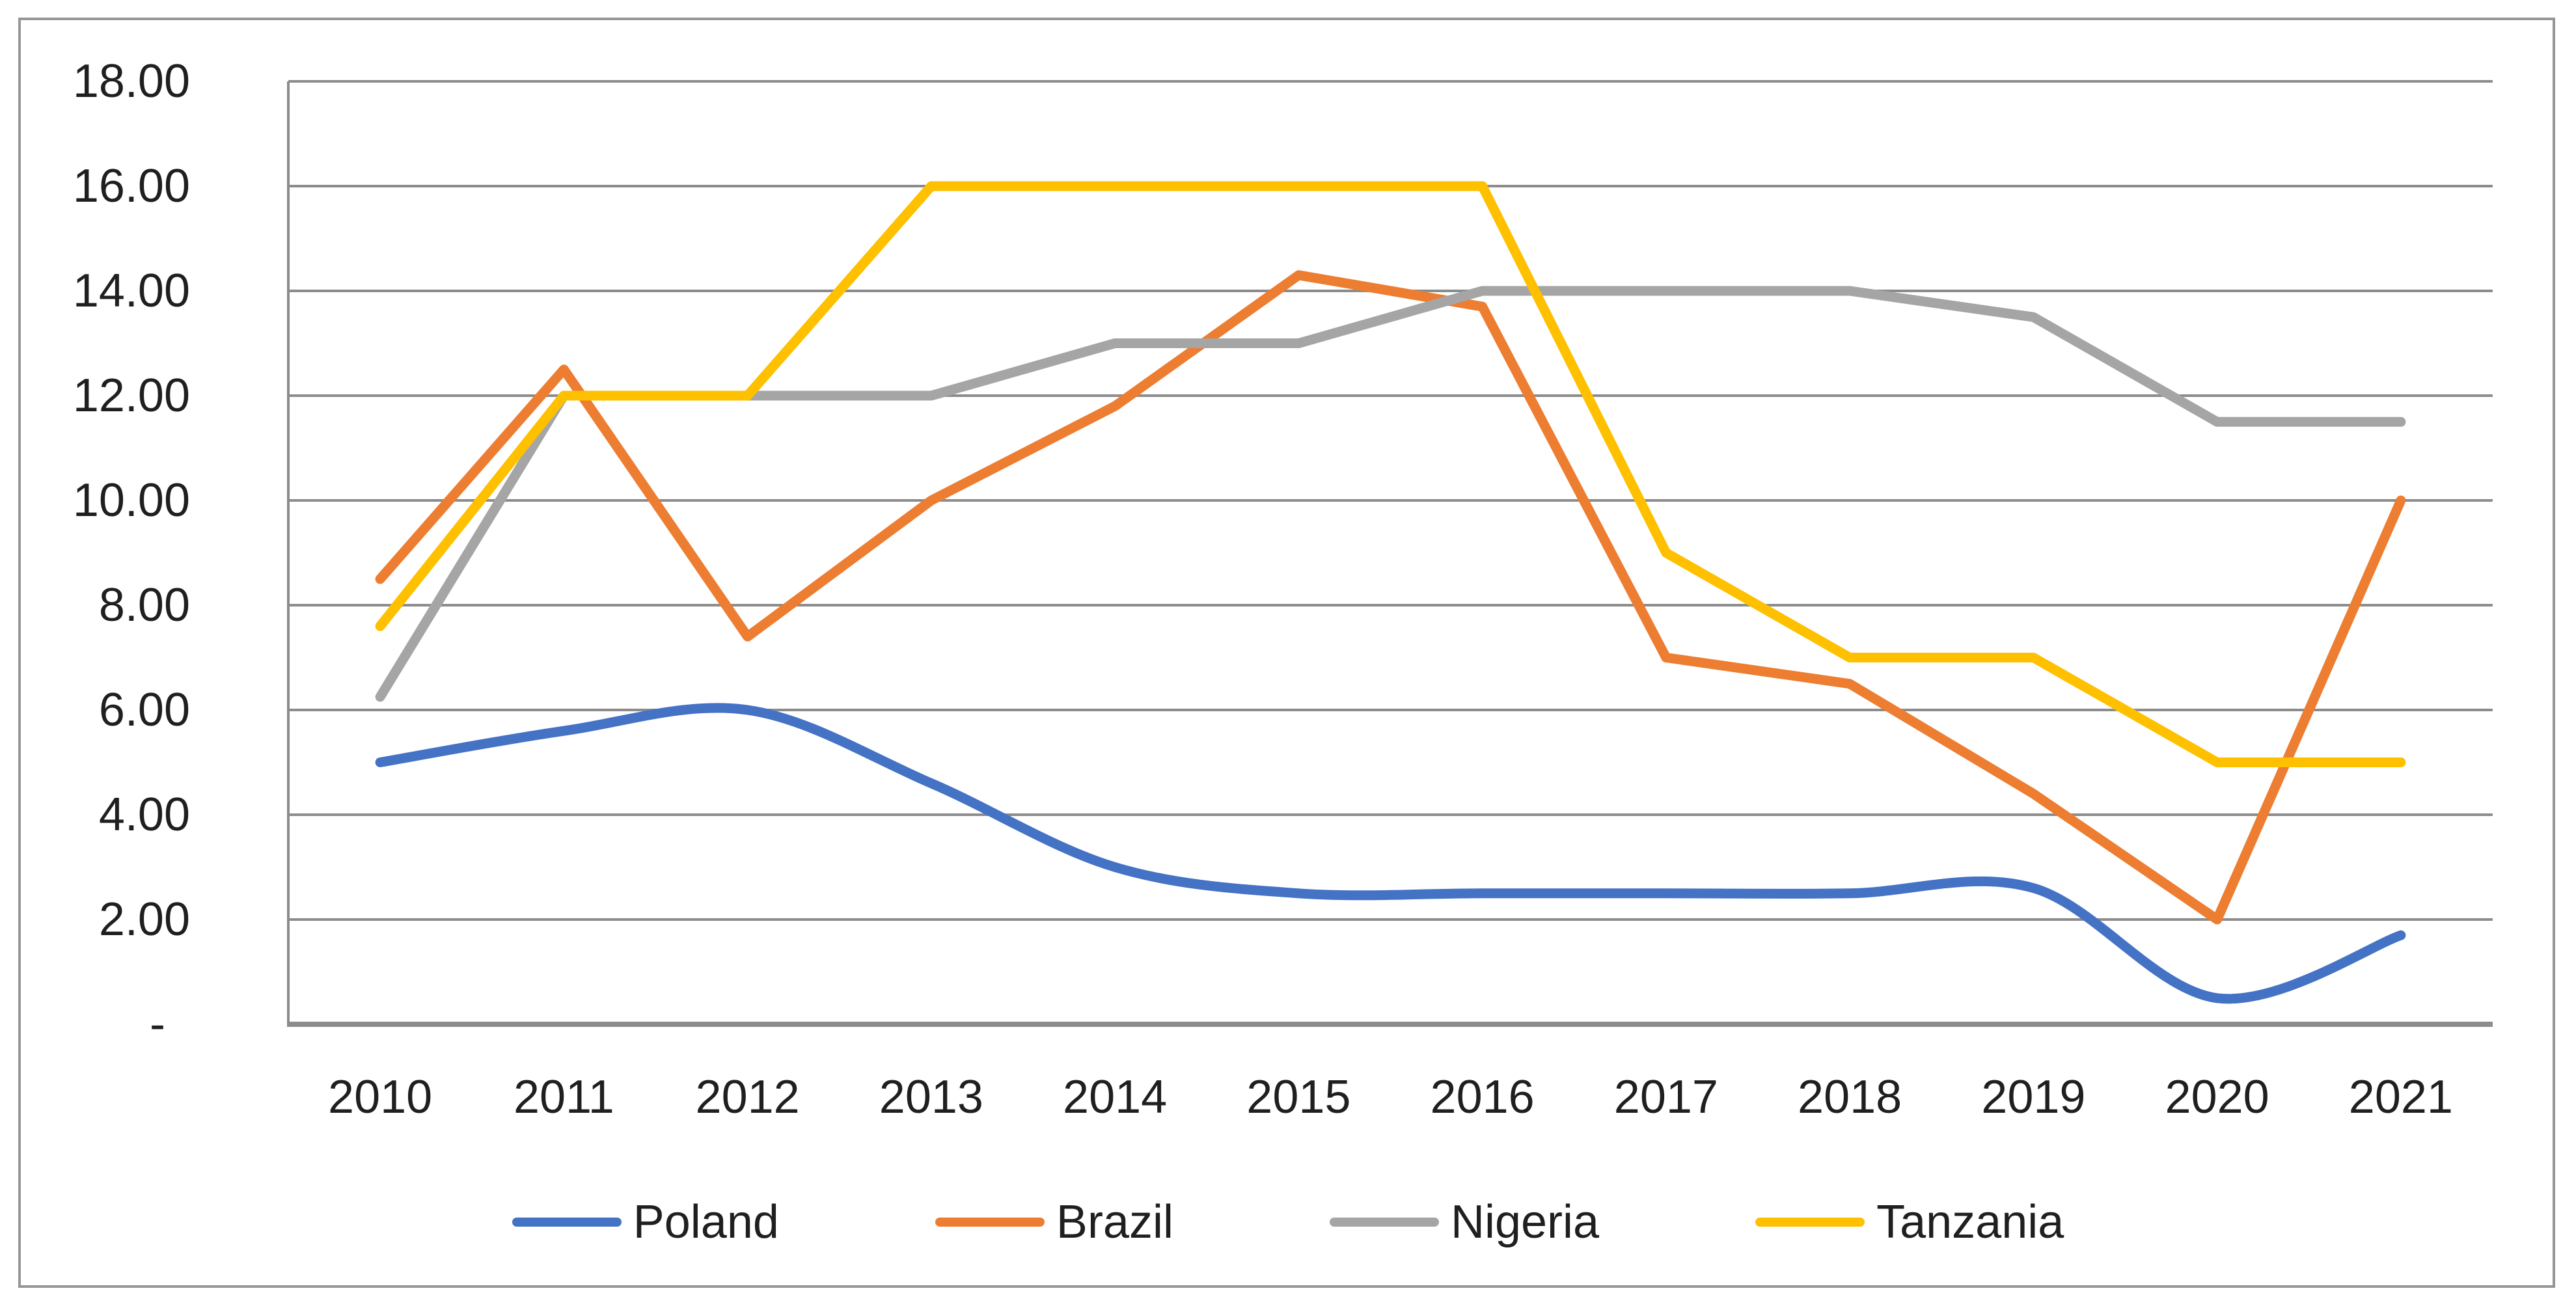  Describe the element at coordinates (2401, 1097) in the screenshot. I see `x-axis-label: 2021` at that location.